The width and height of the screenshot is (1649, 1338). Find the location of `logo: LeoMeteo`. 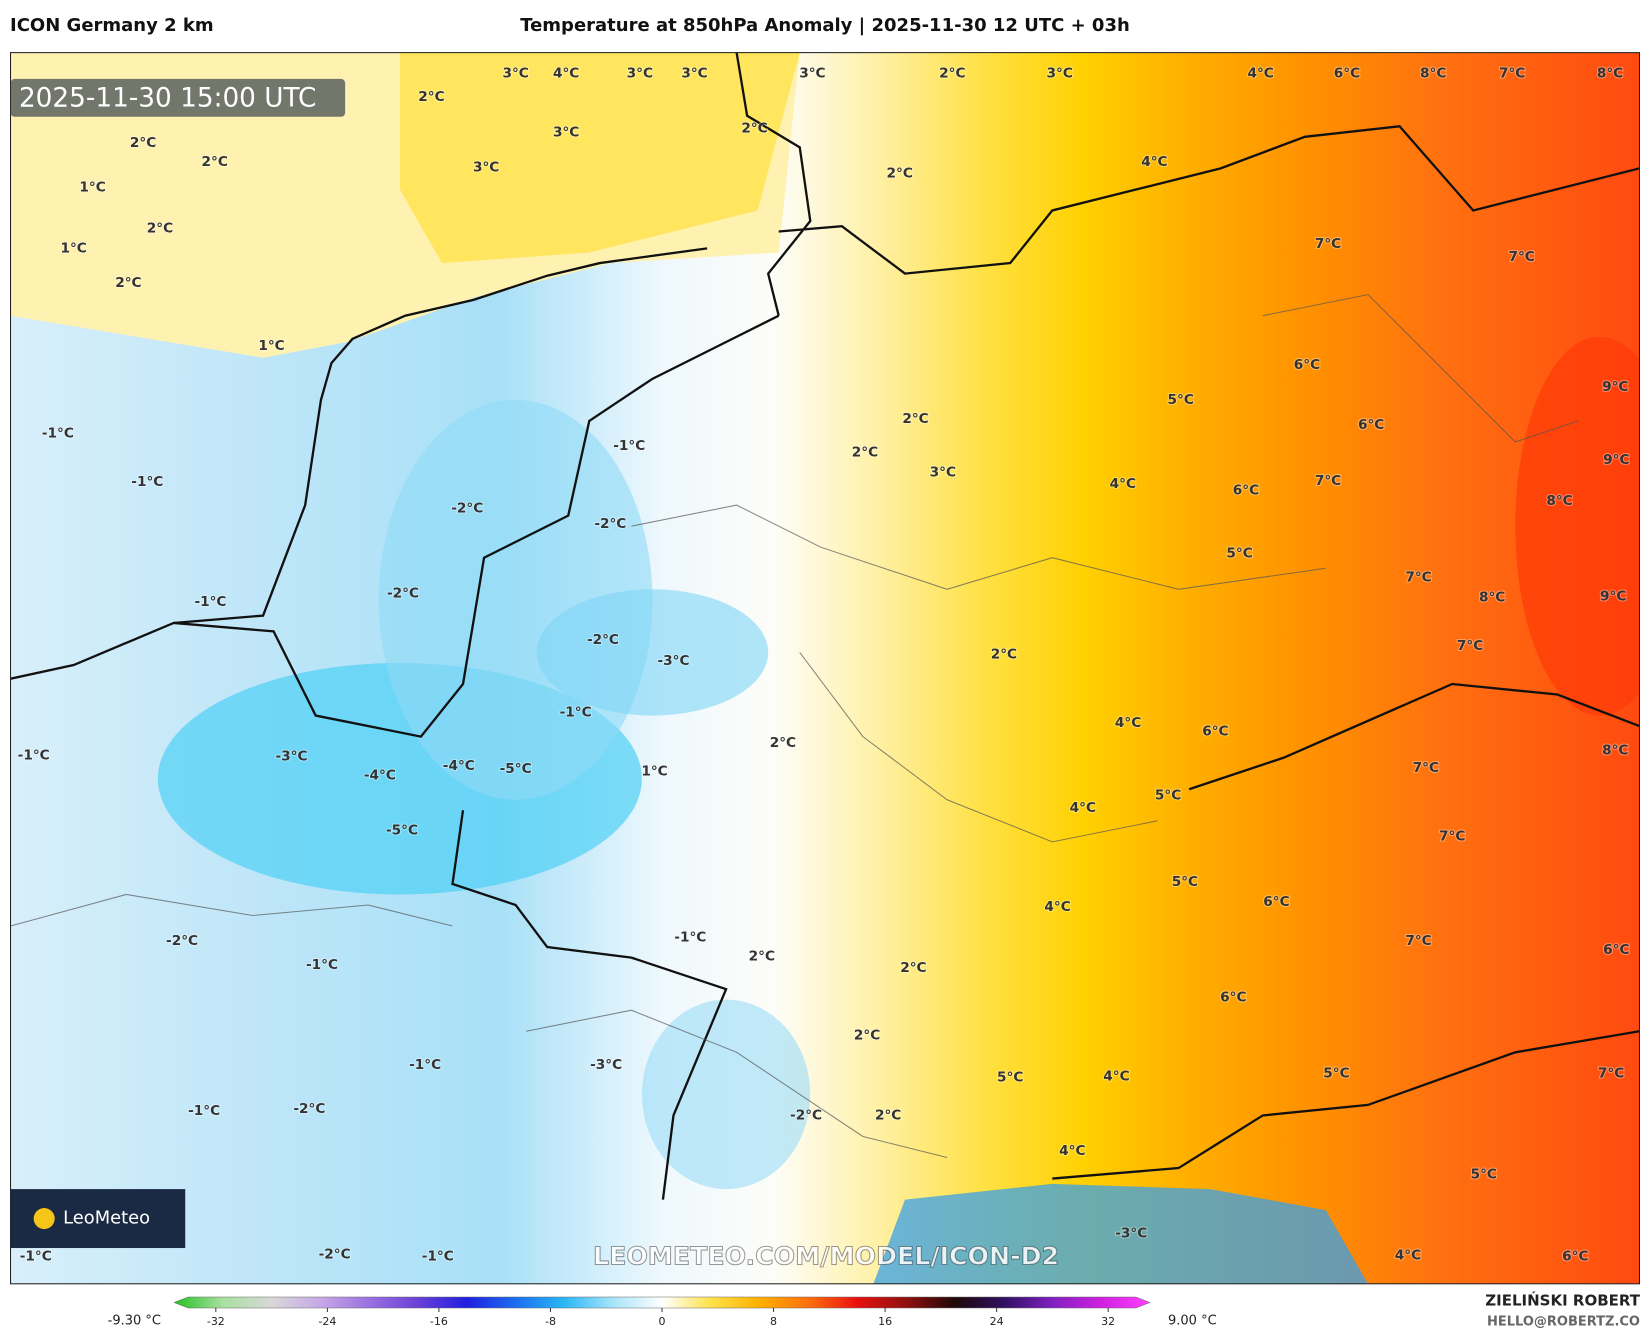

logo: LeoMeteo is located at coordinates (106, 1218).